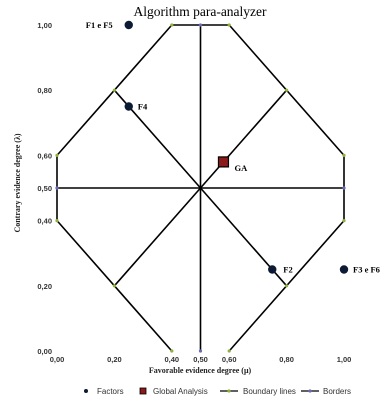 This screenshot has width=383, height=403. I want to click on x-axis-label: Favorable evidence degree (μ), so click(200, 370).